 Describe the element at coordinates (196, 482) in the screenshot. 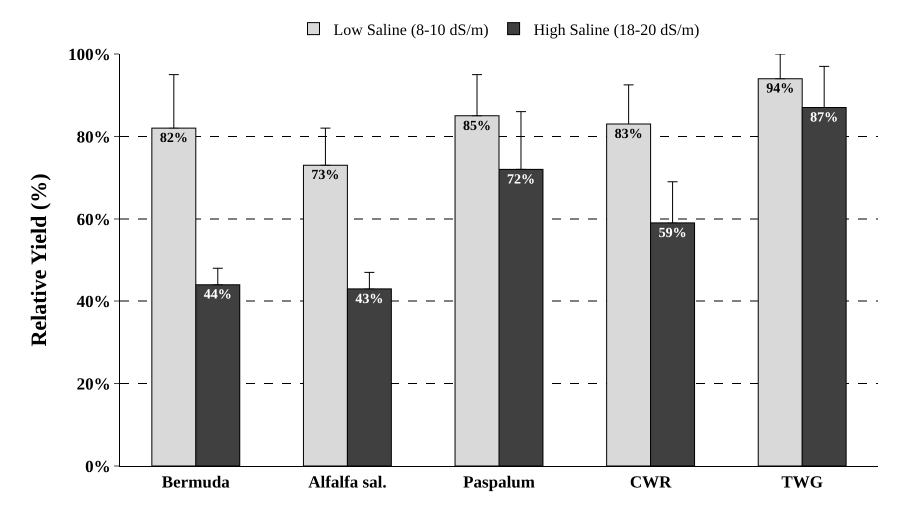

I see `x-tick-label: Bermuda` at that location.